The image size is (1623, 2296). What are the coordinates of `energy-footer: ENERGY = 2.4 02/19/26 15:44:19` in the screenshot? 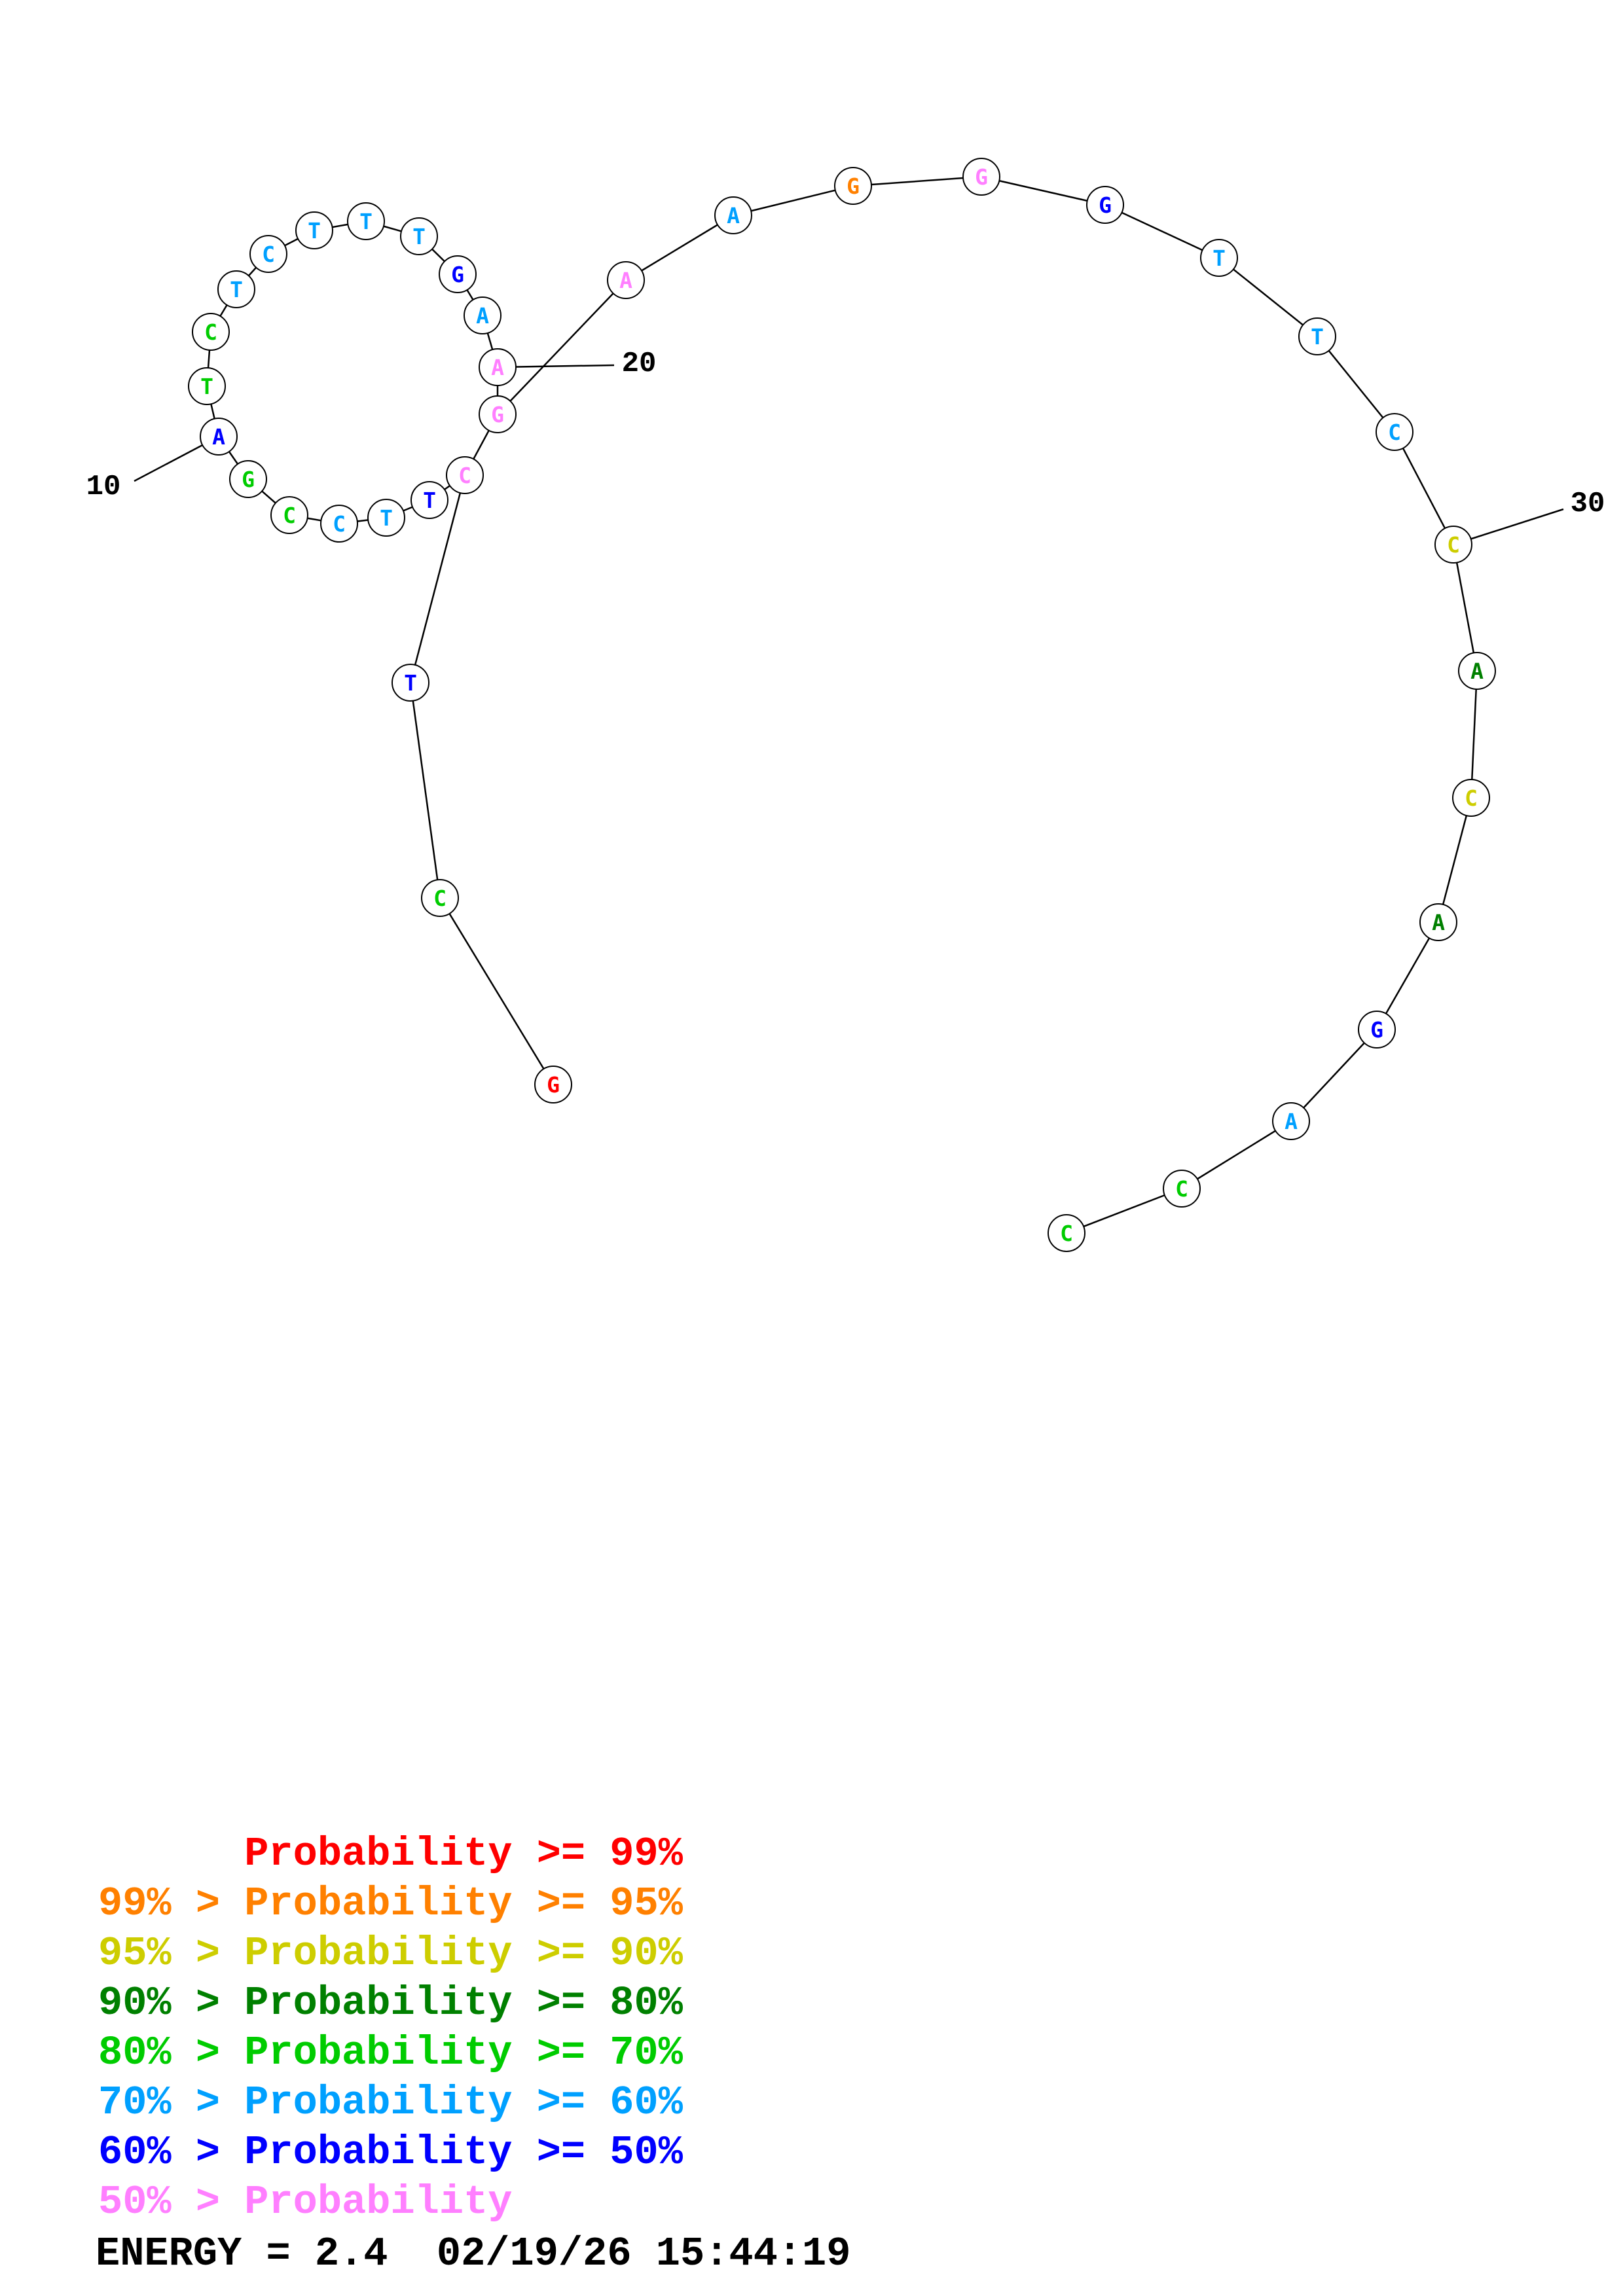 It's located at (473, 2254).